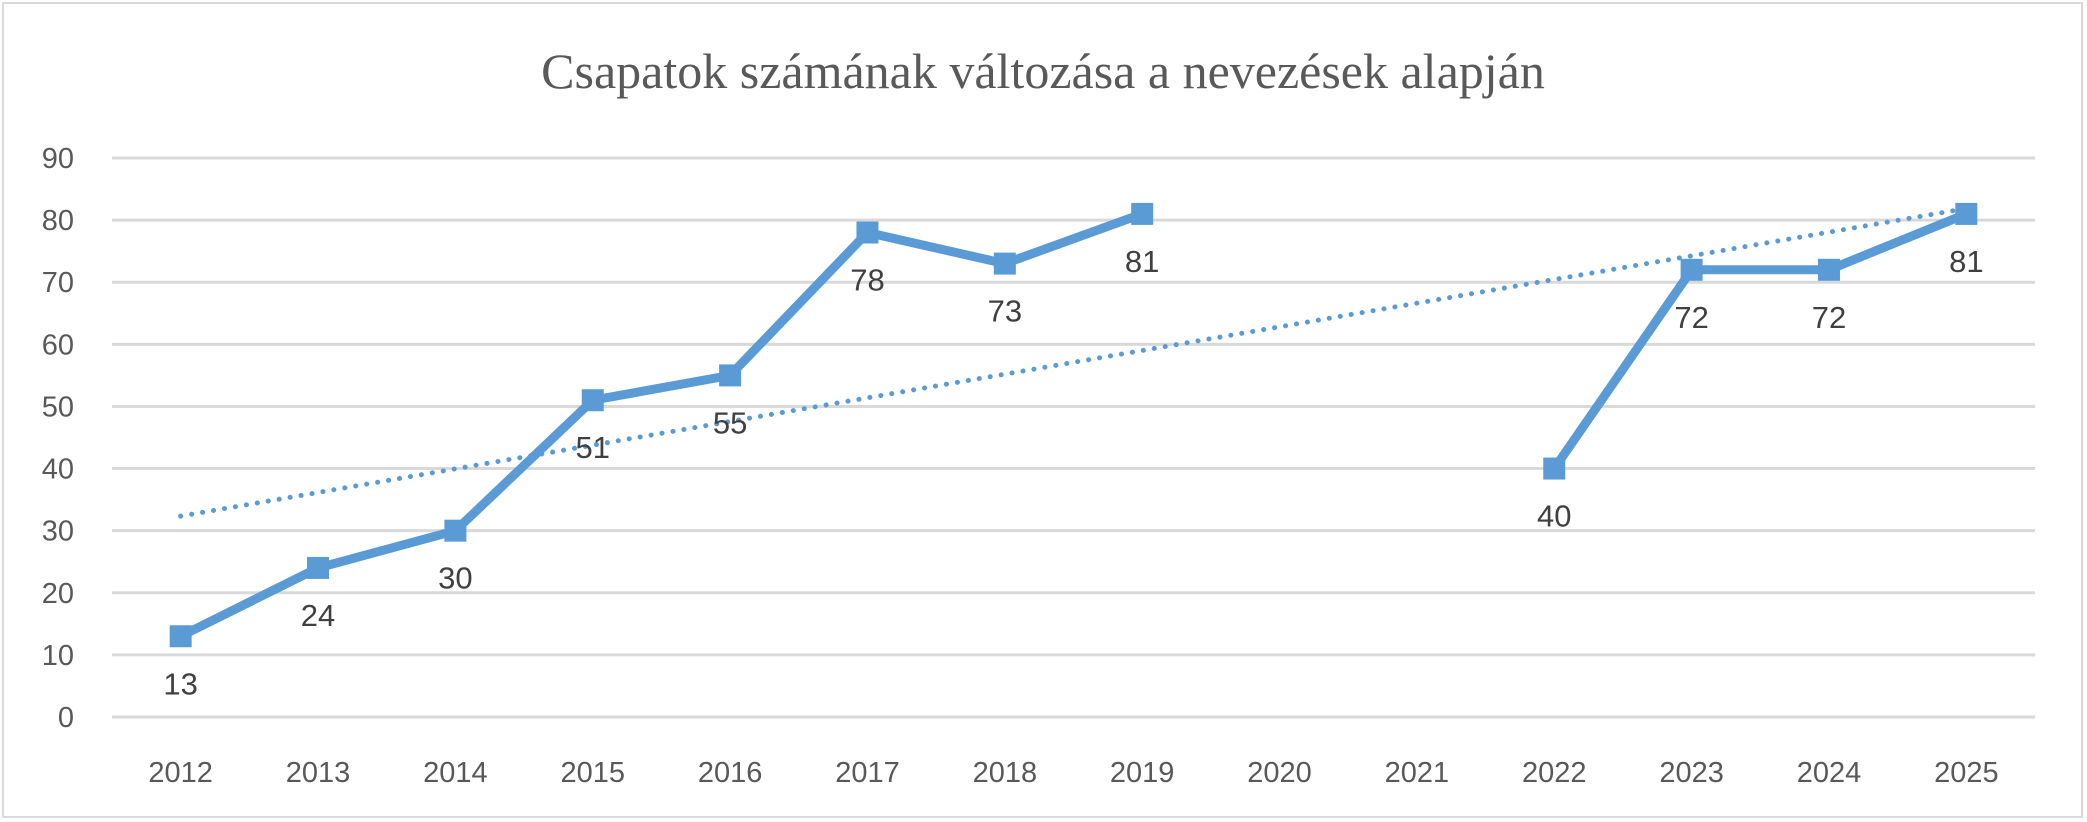  Describe the element at coordinates (1966, 773) in the screenshot. I see `x-tick-label: 2025` at that location.